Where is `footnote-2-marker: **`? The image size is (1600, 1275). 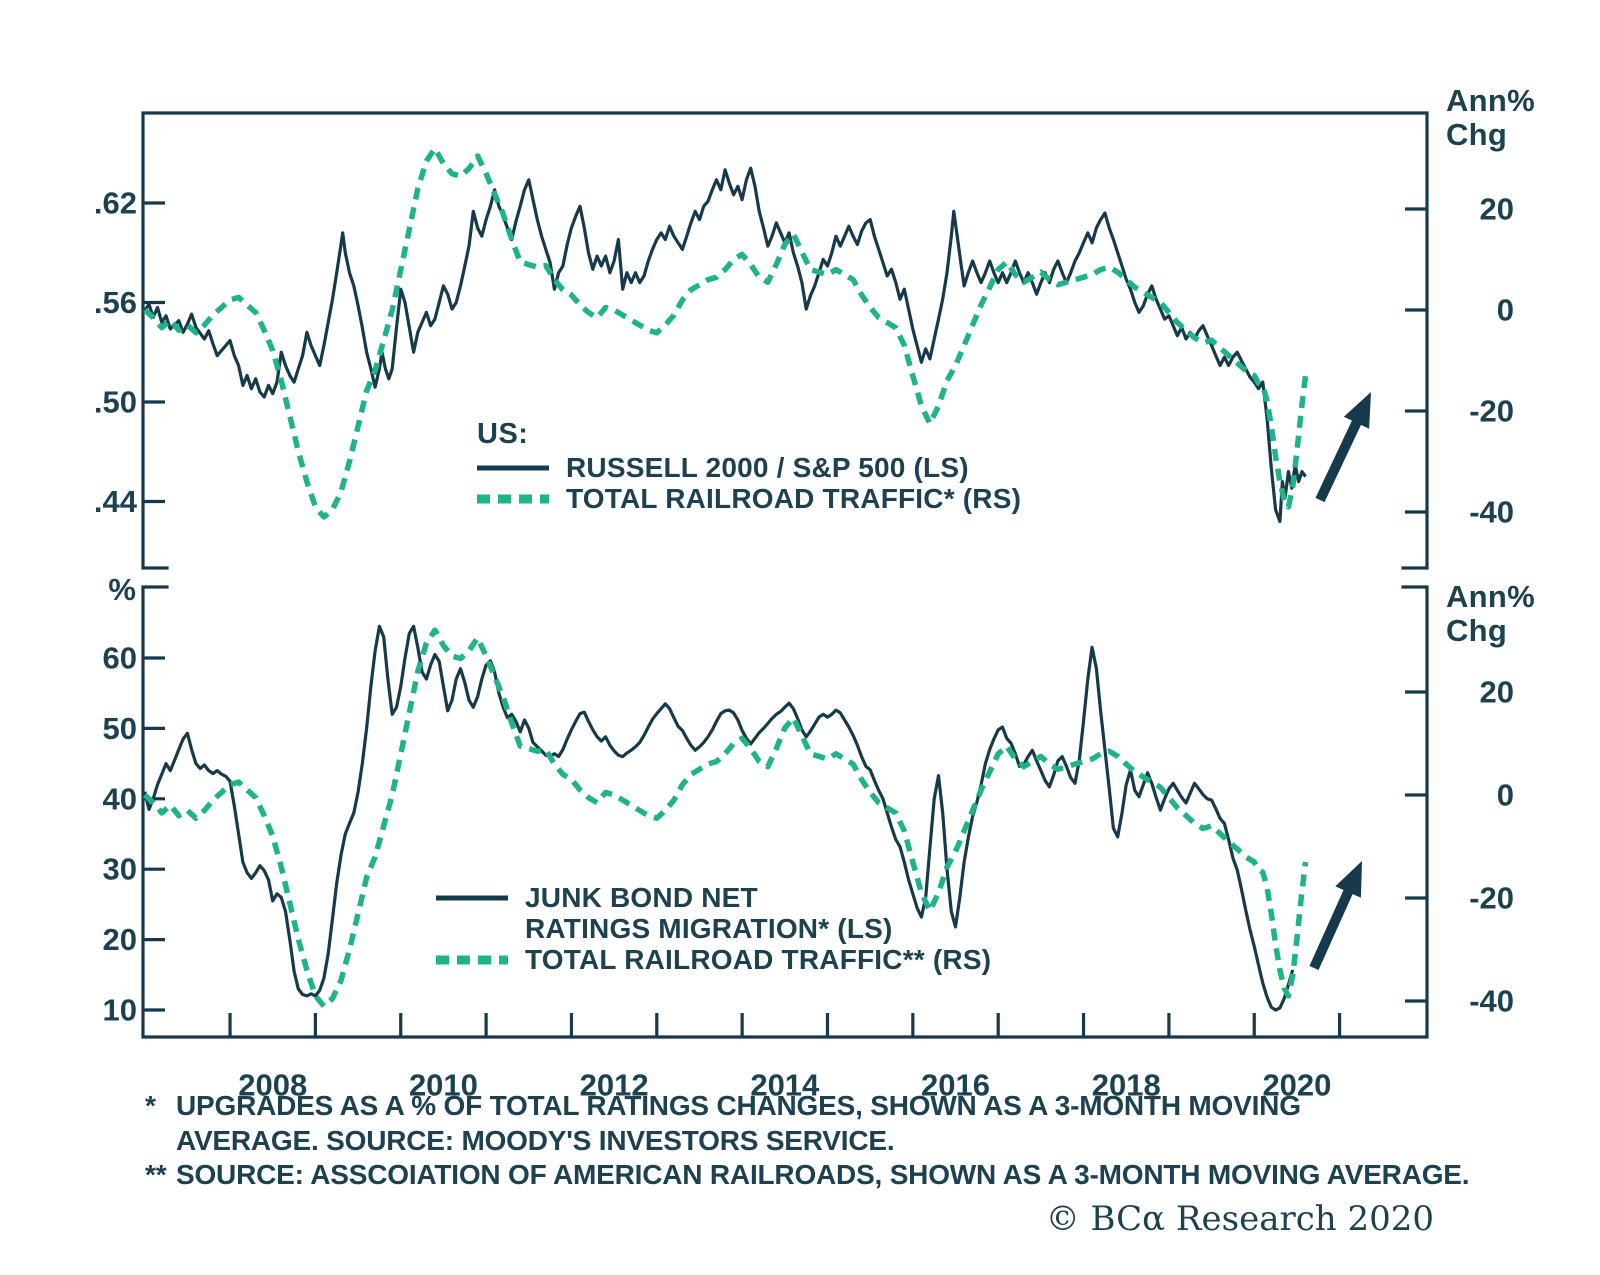
footnote-2-marker: ** is located at coordinates (156, 1174).